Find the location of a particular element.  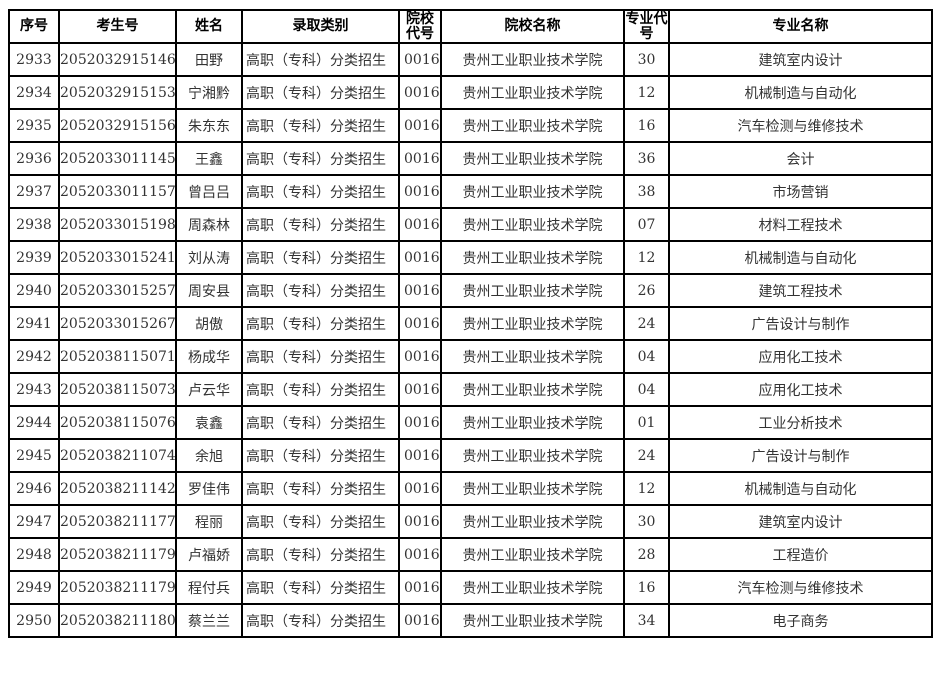

cell-major-code: 07 is located at coordinates (646, 224).